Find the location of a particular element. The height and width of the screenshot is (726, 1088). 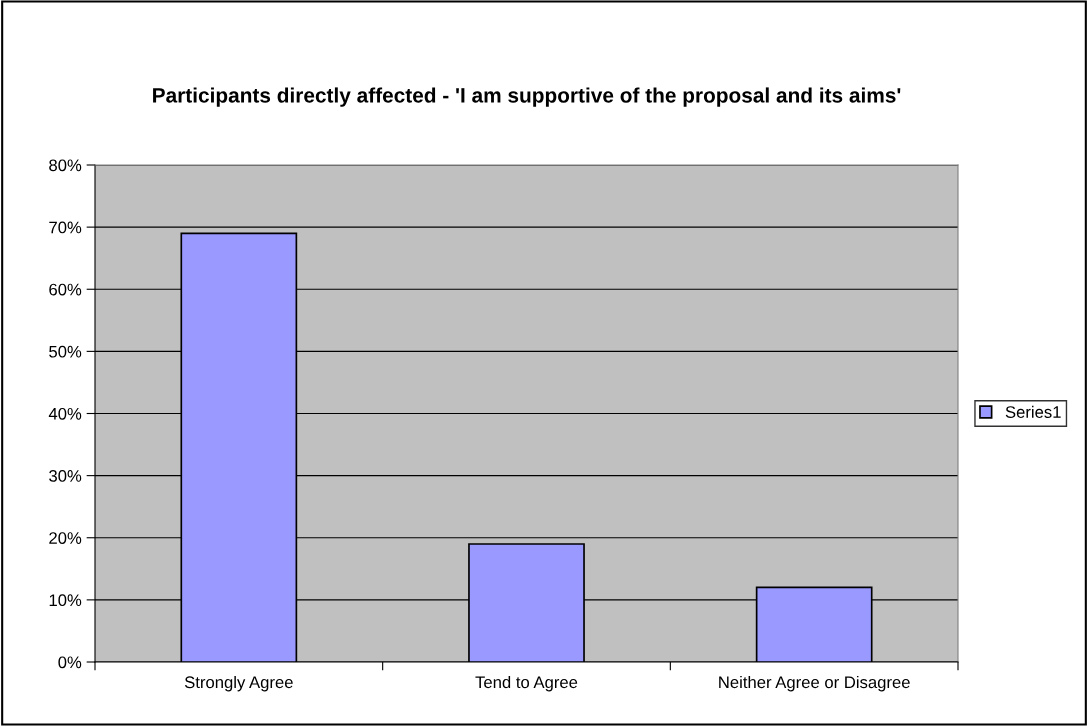

x-tick-label: Strongly Agree is located at coordinates (238, 683).